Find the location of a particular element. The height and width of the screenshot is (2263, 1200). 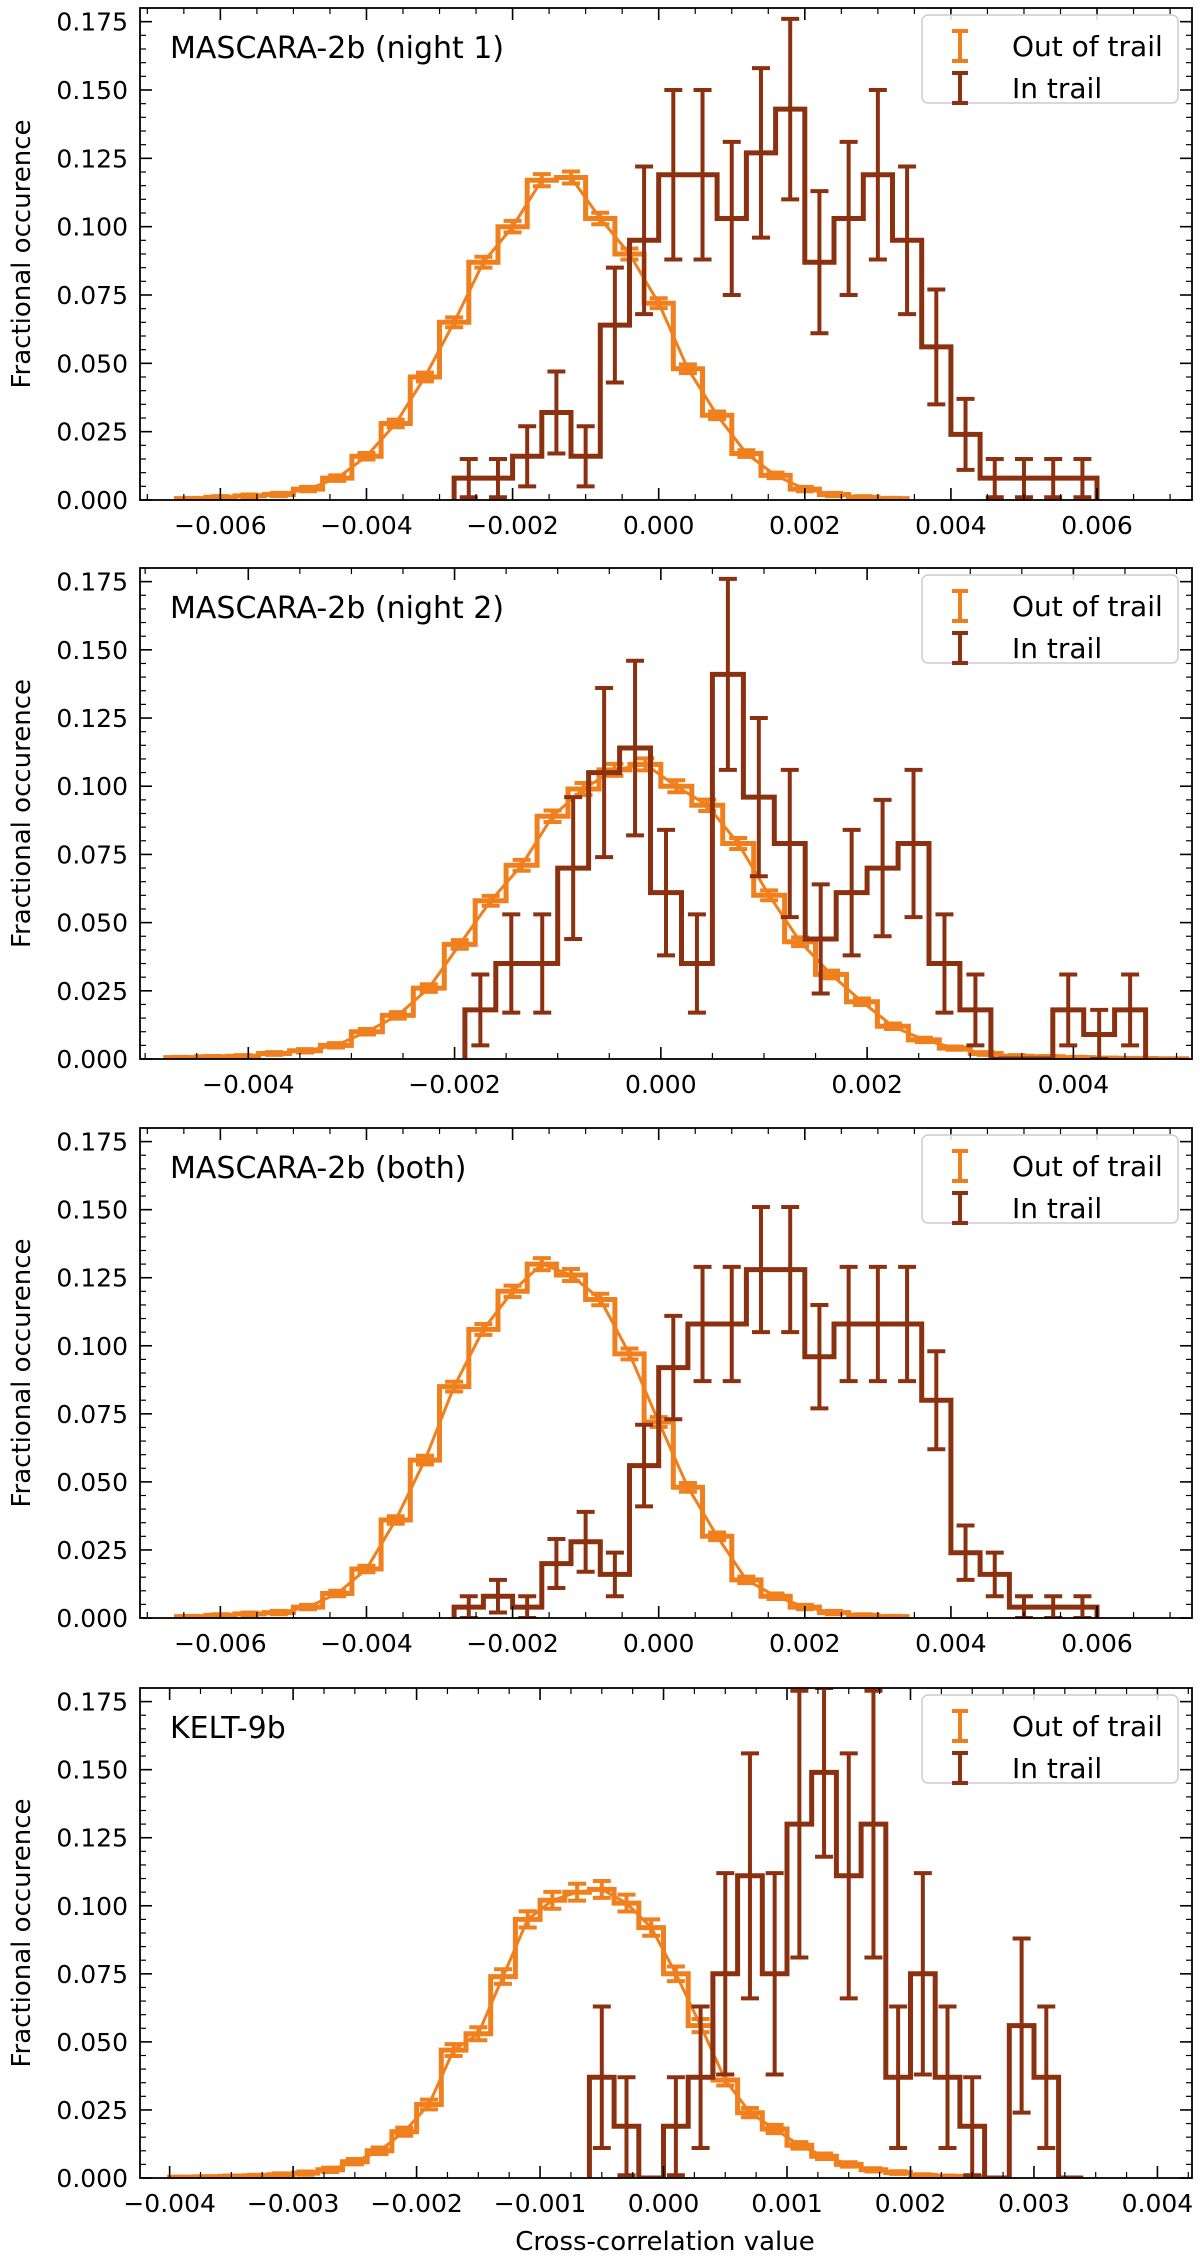

x-tick-label: −0.006 is located at coordinates (220, 1643).